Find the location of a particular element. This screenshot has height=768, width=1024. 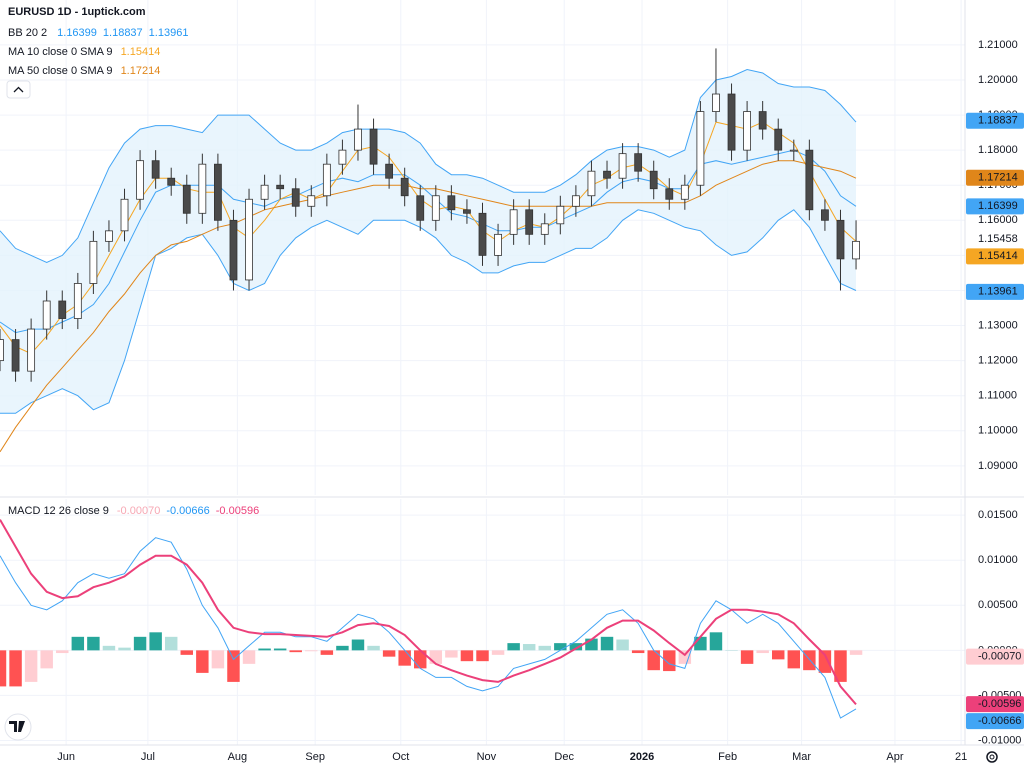

logo-mark is located at coordinates (17, 726).